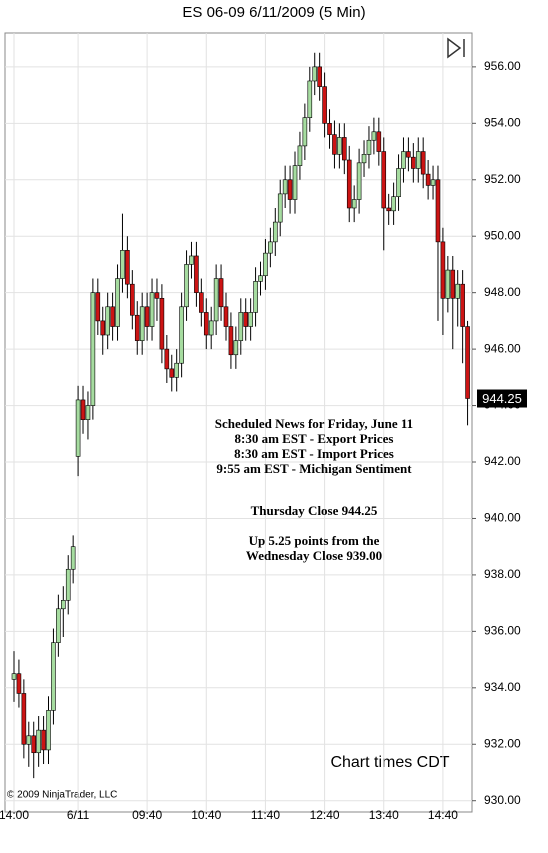 The height and width of the screenshot is (853, 548). I want to click on annotation: Up 5.25 points from the, so click(314, 540).